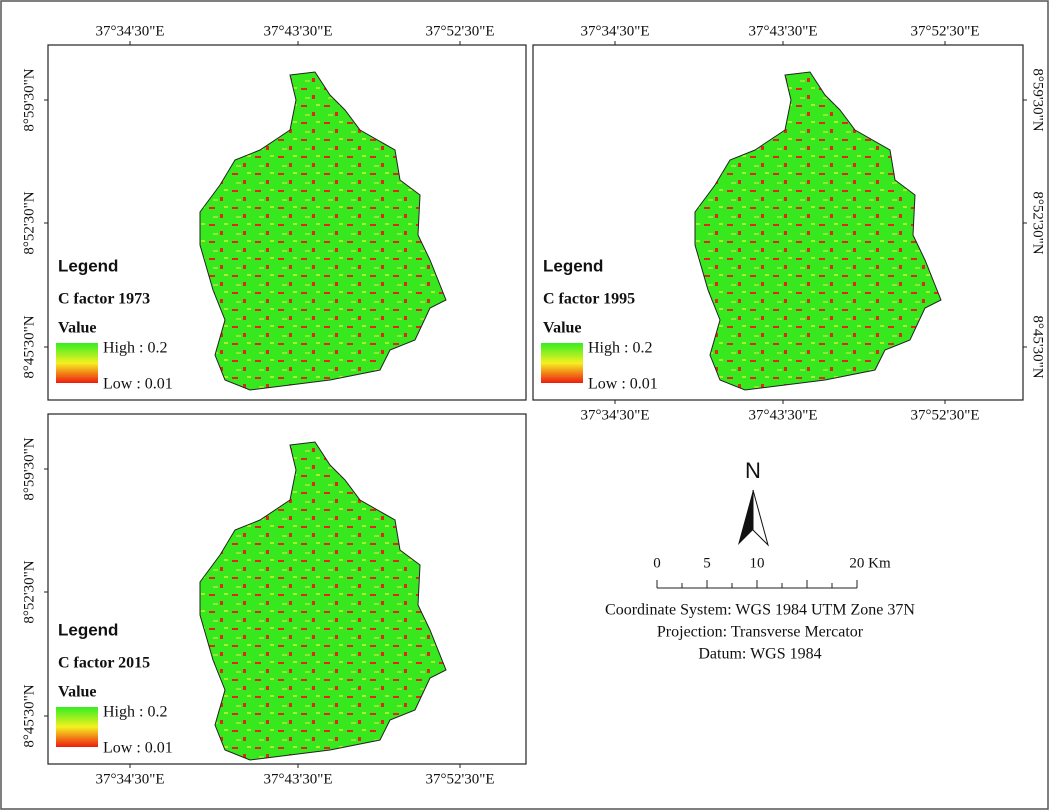 Image resolution: width=1049 pixels, height=810 pixels. Describe the element at coordinates (104, 663) in the screenshot. I see `legend-layer: C factor 2015` at that location.